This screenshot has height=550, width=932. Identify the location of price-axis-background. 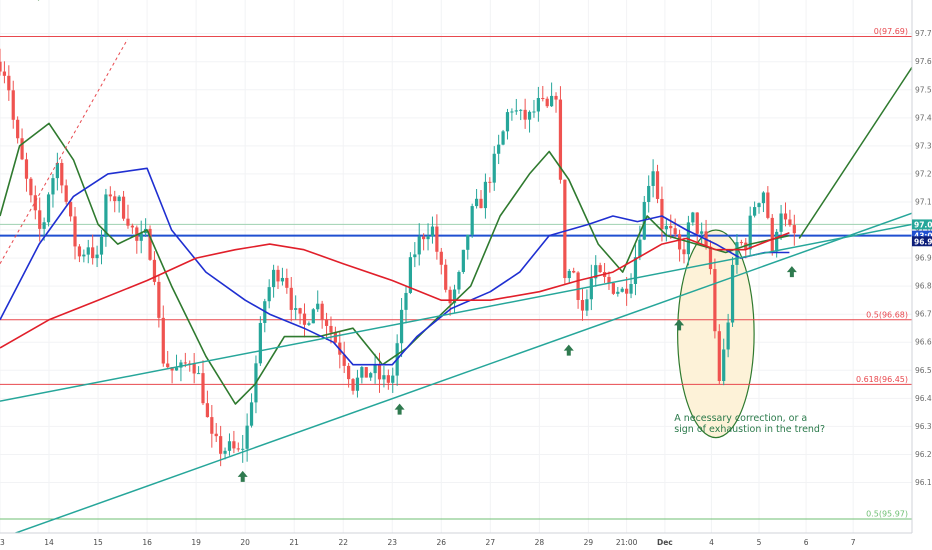
(922, 275).